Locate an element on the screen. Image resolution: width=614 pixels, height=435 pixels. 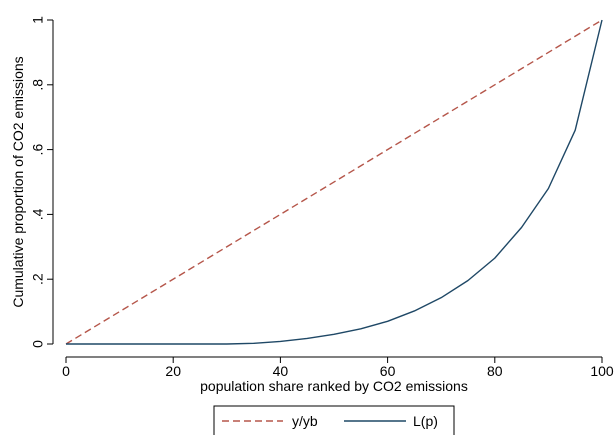
x-tick-label: 80 is located at coordinates (495, 371).